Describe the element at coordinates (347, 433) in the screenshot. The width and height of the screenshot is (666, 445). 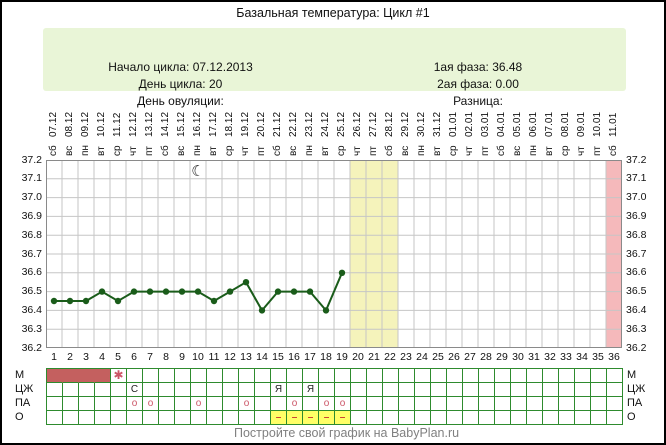
I see `babyplan-link: Постройте свой график на BabyPlan.ru` at that location.